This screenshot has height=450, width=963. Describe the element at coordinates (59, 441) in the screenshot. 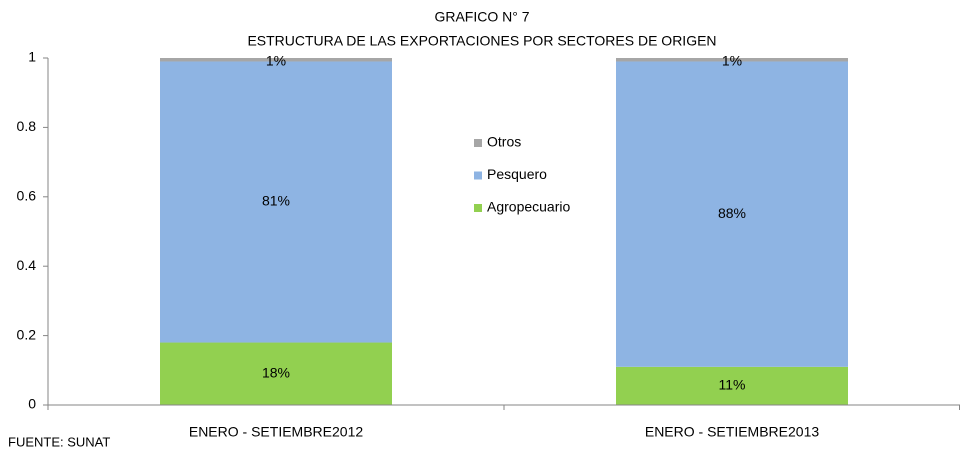

I see `source-note: FUENTE: SUNAT` at that location.